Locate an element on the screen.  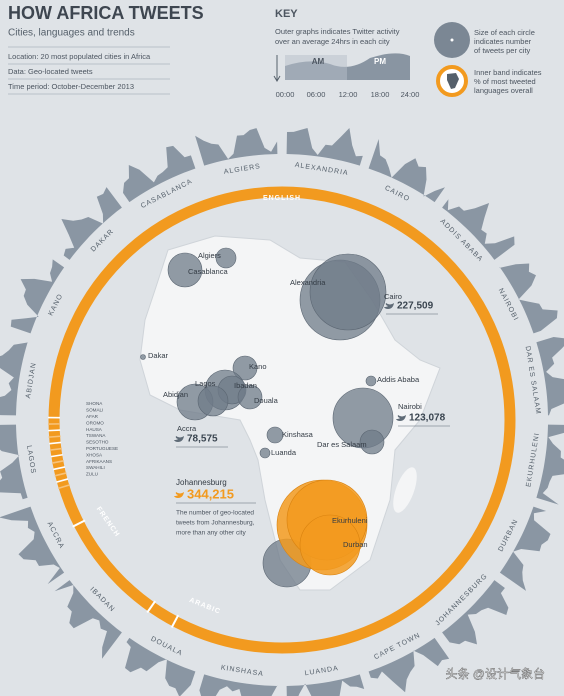
tweet-count: 123,078 is located at coordinates (427, 418).